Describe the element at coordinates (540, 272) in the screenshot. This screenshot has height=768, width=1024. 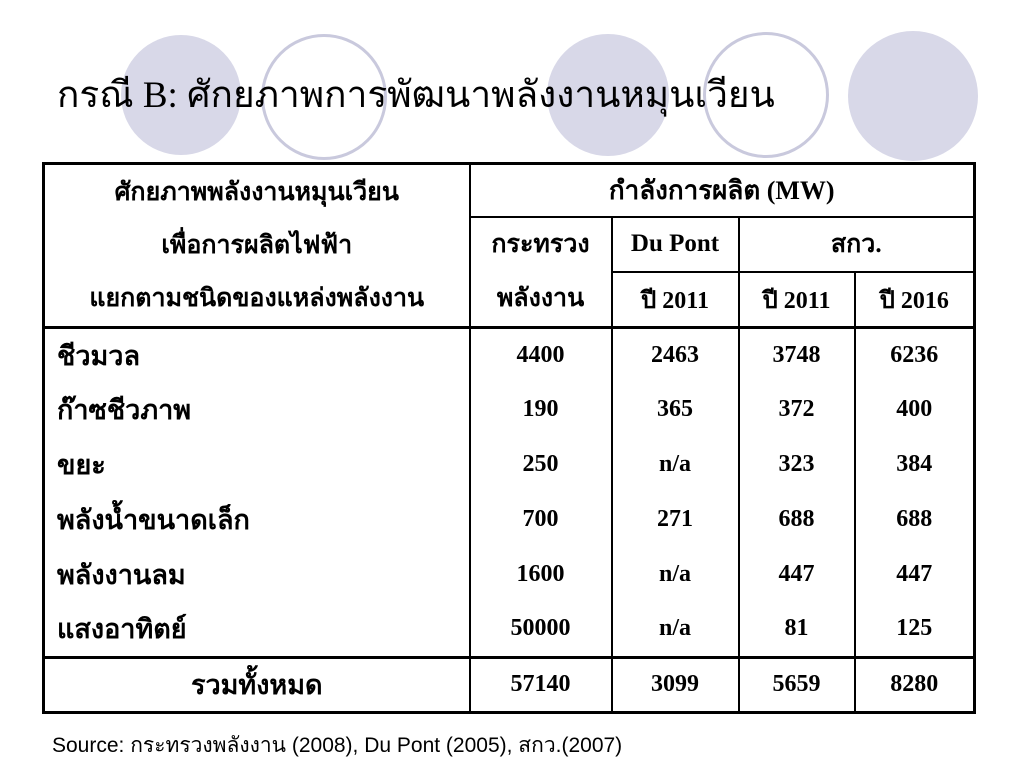
I see `col-header-ministry: กระทรวง พลังงาน` at that location.